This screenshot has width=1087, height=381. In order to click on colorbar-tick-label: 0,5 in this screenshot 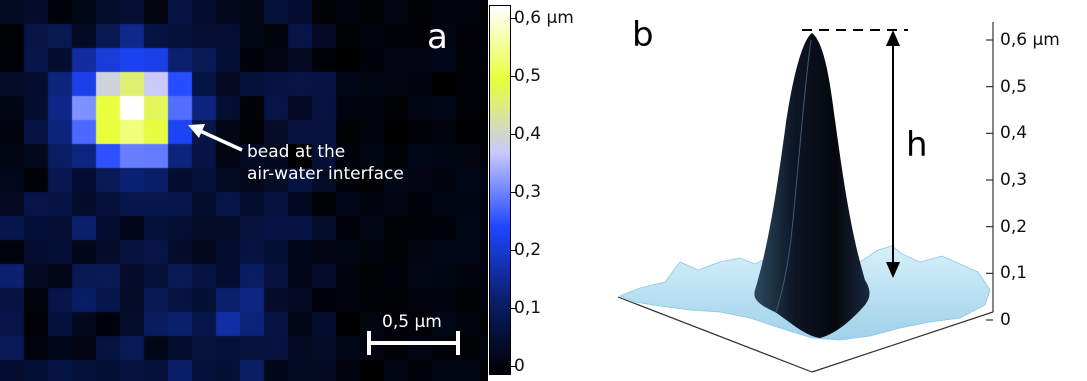, I will do `click(528, 76)`.